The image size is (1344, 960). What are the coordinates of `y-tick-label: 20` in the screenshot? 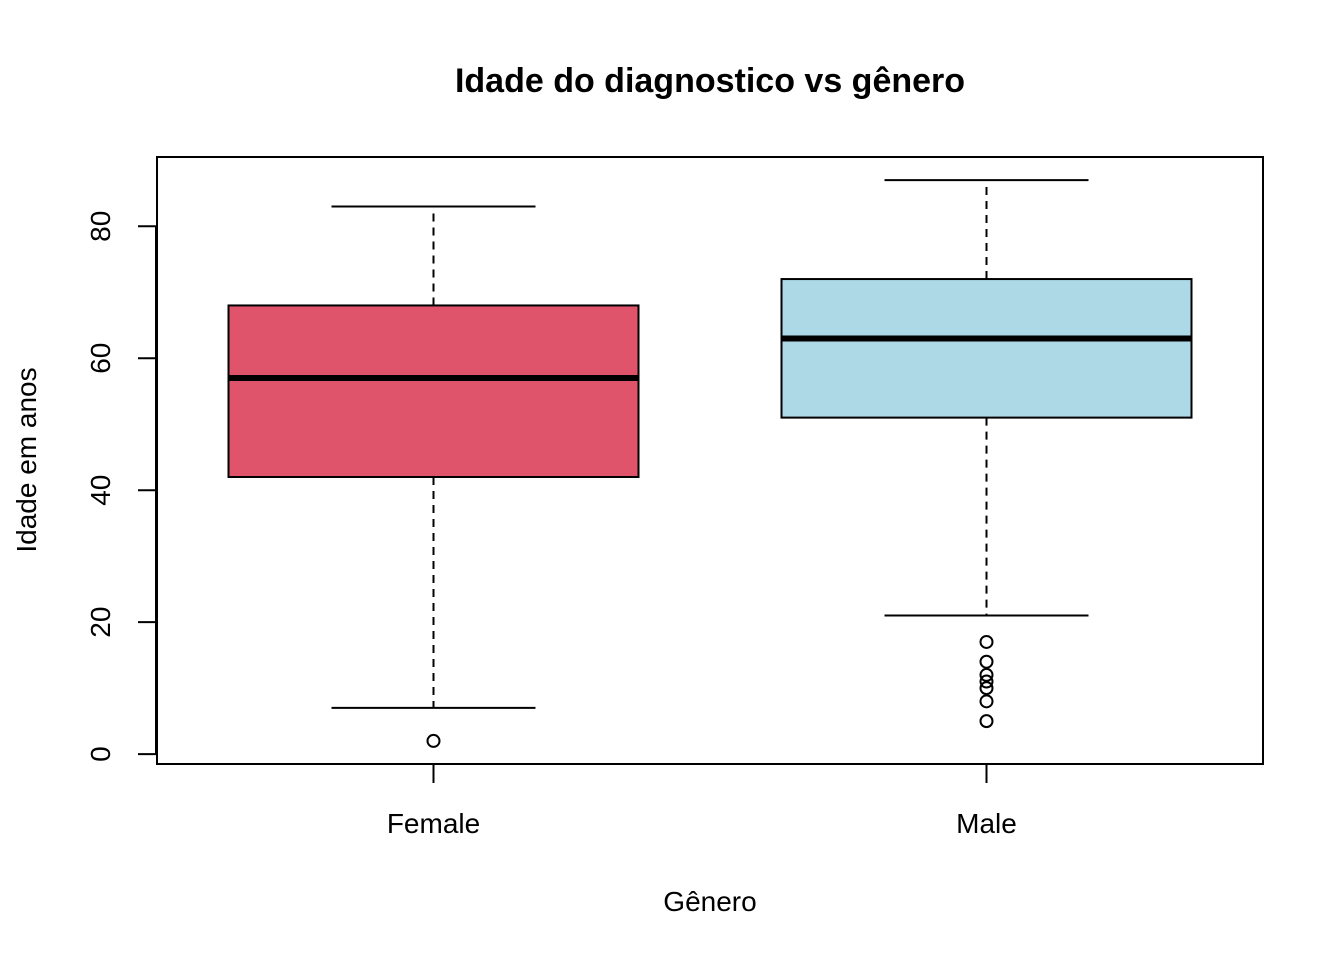 It's located at (100, 622).